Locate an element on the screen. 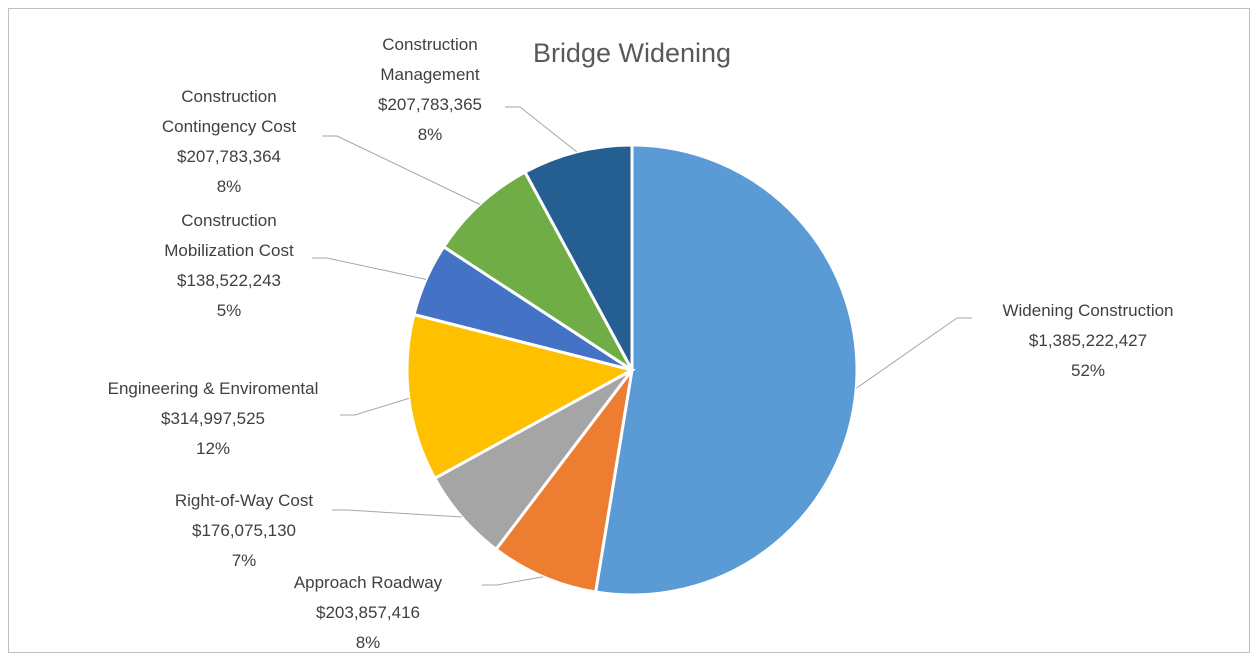  data-label: Widening Construction $1,385,222,427 52% is located at coordinates (1088, 341).